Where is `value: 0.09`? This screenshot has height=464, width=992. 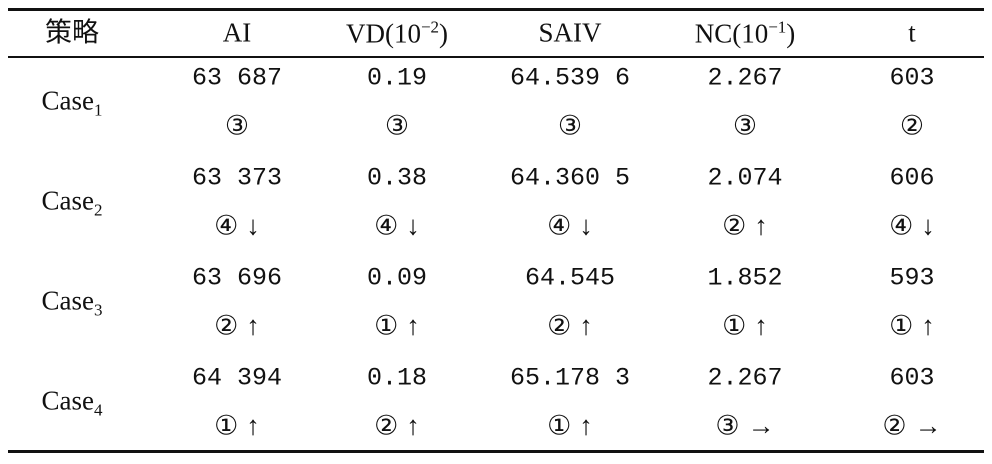 value: 0.09 is located at coordinates (397, 278).